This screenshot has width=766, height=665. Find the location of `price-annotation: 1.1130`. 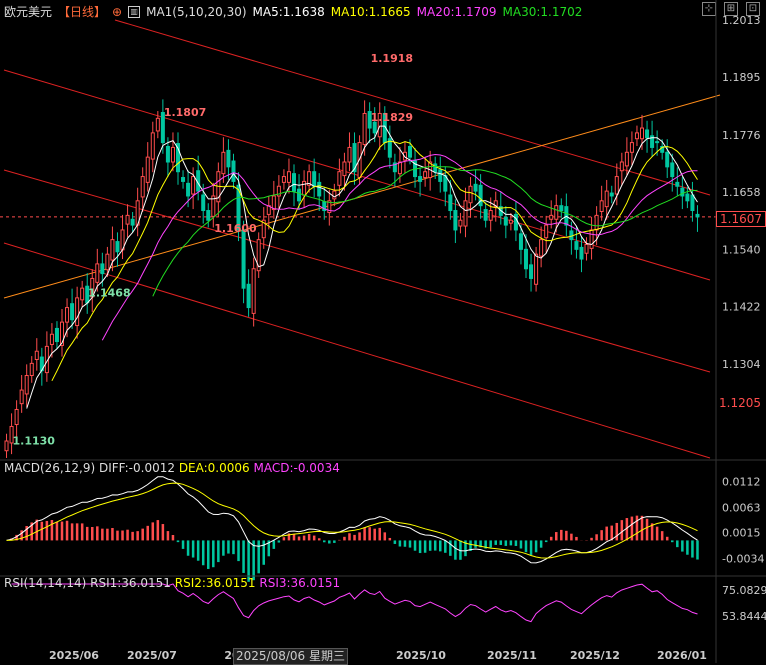

price-annotation: 1.1130 is located at coordinates (34, 440).